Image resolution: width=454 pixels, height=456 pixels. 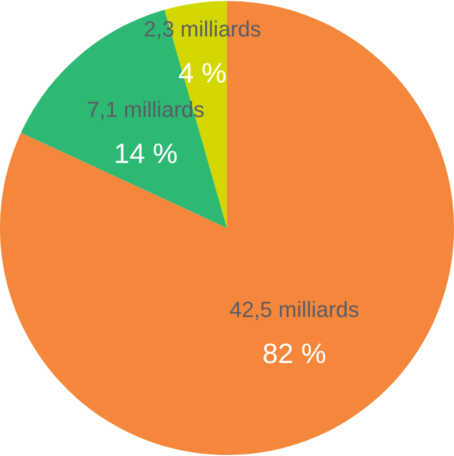 I want to click on text: 14 %, so click(x=146, y=153).